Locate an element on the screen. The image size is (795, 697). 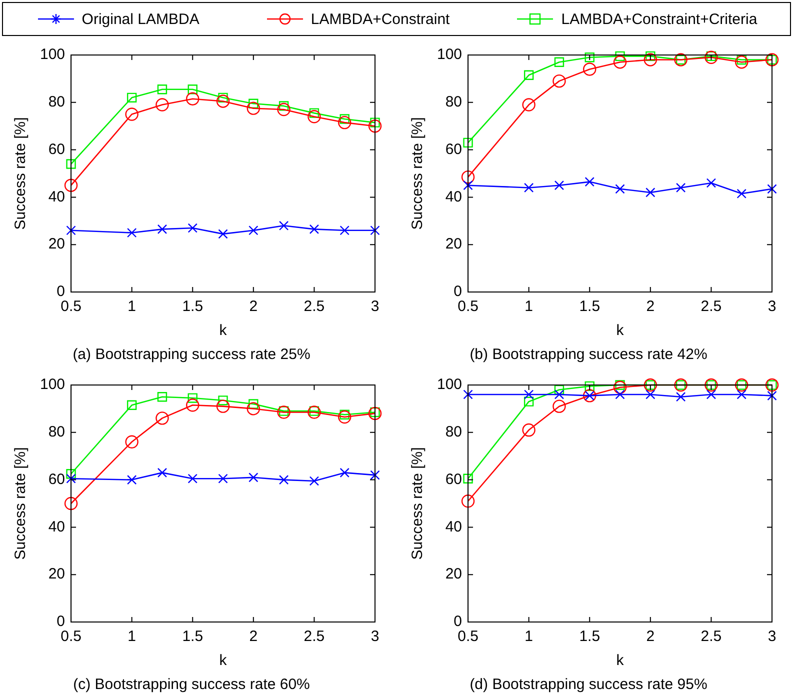
text: (a) Bootstrapping success rate 25% is located at coordinates (191, 355).